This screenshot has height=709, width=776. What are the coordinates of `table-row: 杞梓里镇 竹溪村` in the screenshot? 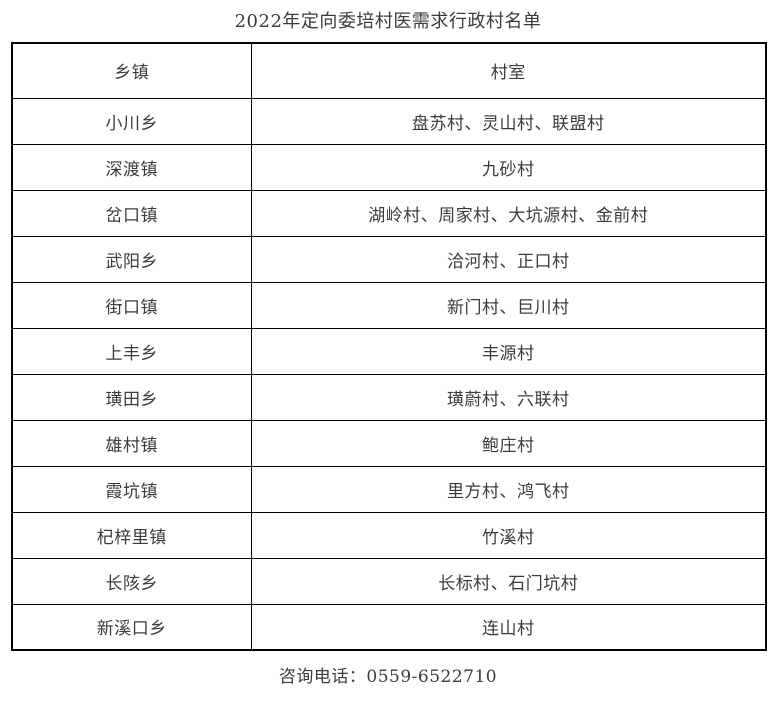 It's located at (389, 535).